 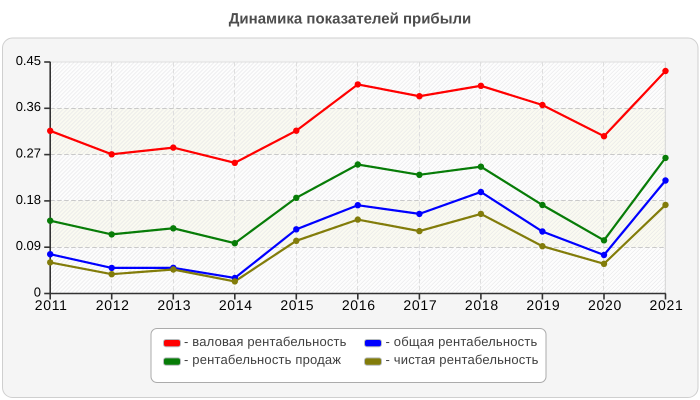 I want to click on svg-text: - общая рентабельность, so click(x=462, y=341).